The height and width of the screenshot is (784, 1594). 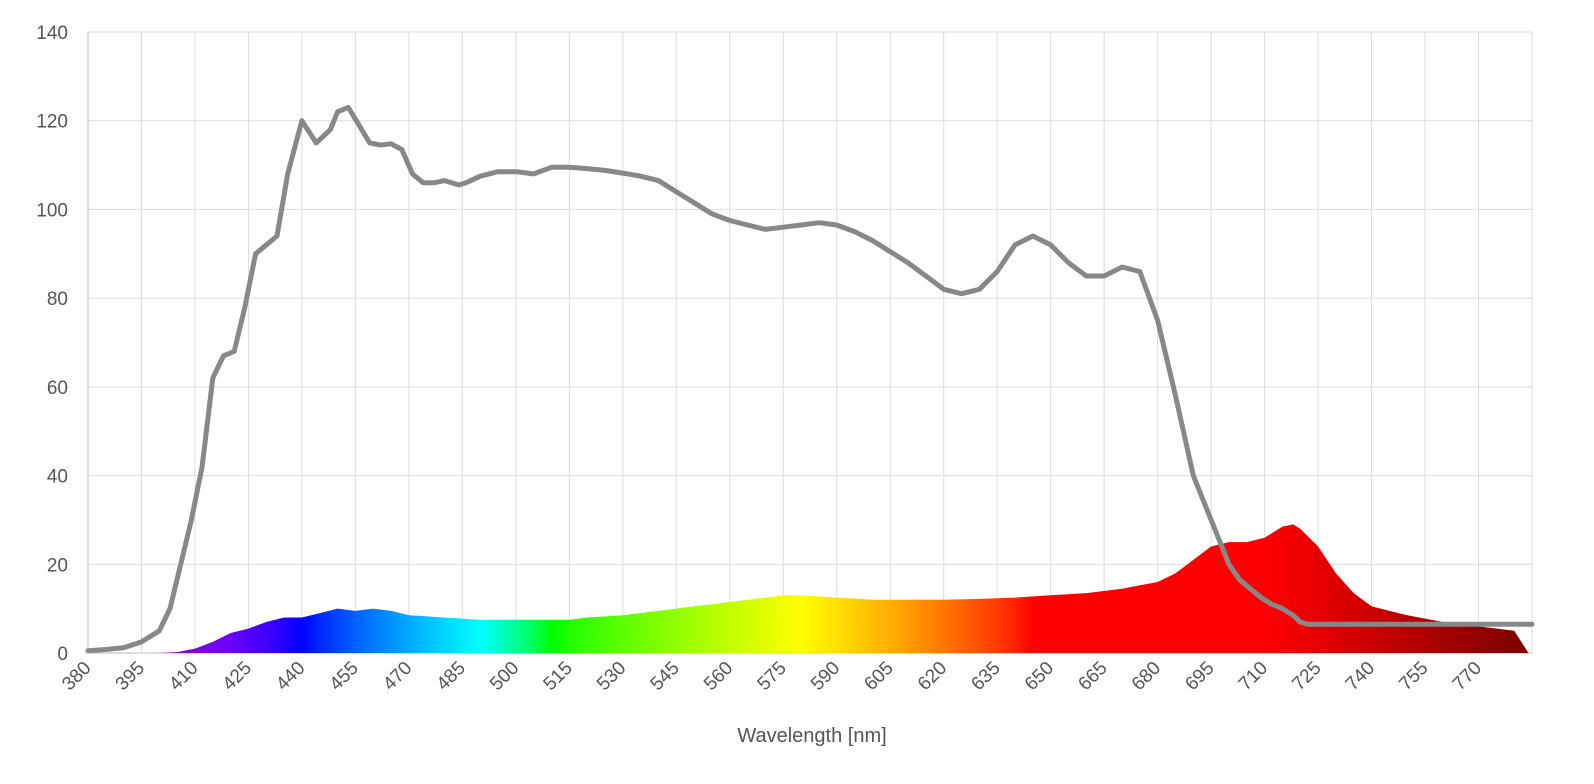 I want to click on x-tick-label: 680, so click(x=1146, y=676).